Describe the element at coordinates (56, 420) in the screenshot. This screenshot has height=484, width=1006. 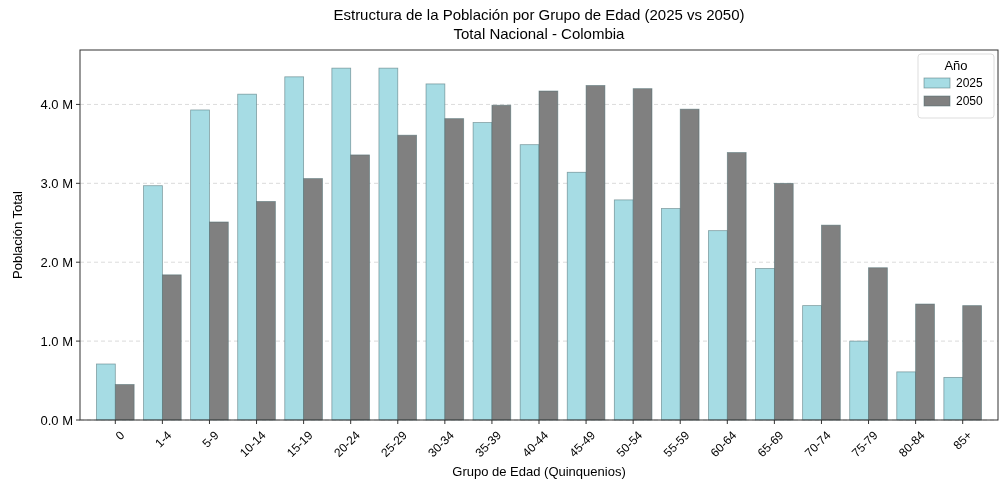
I see `y-tick-label: 0.0 M` at that location.